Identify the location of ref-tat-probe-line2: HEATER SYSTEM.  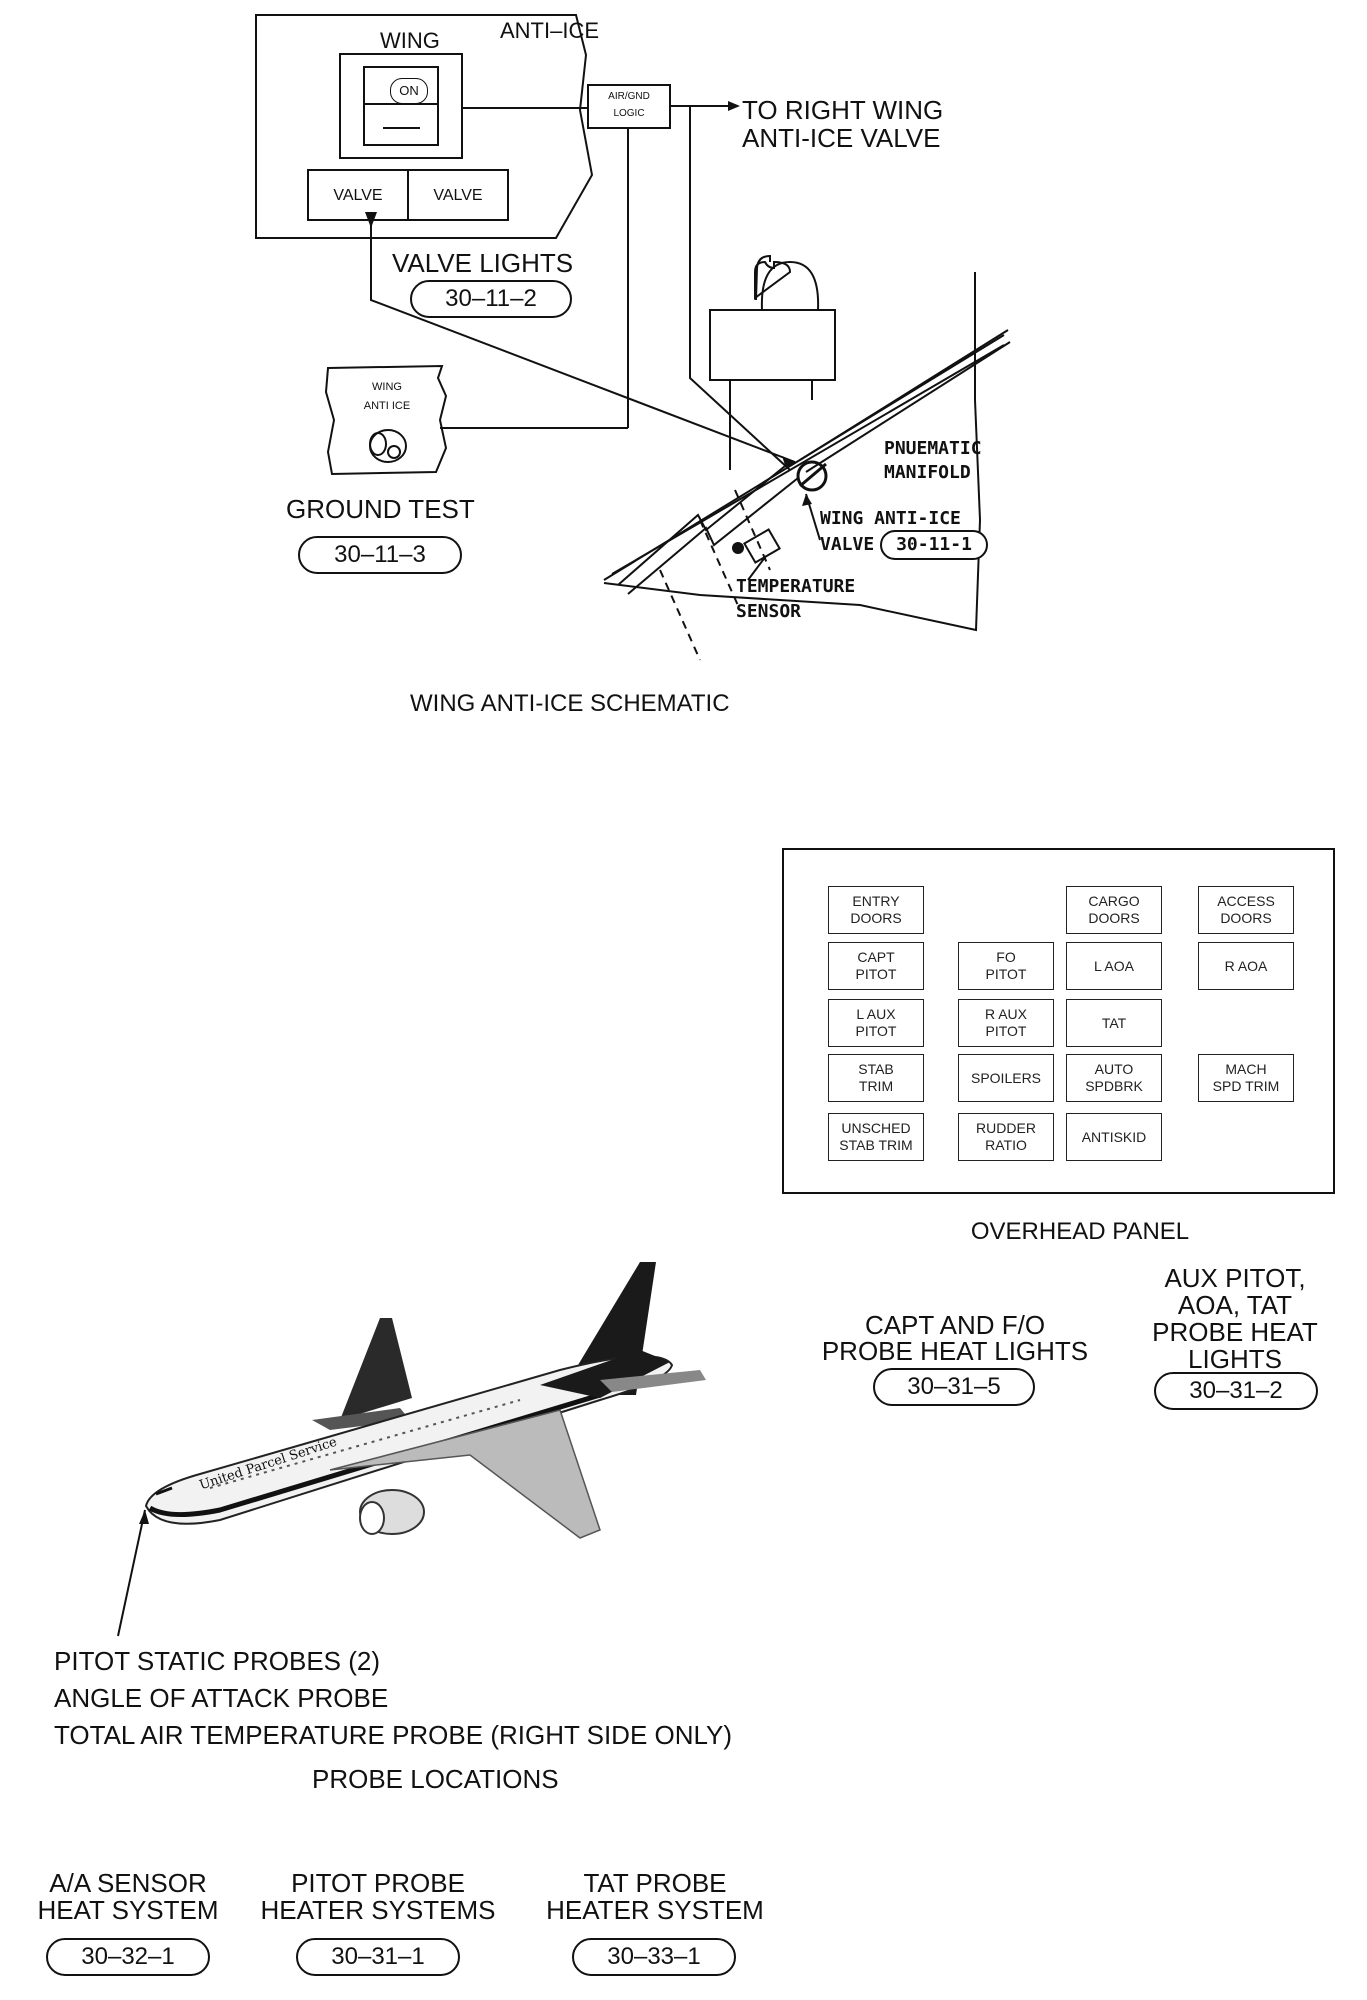
(655, 1910).